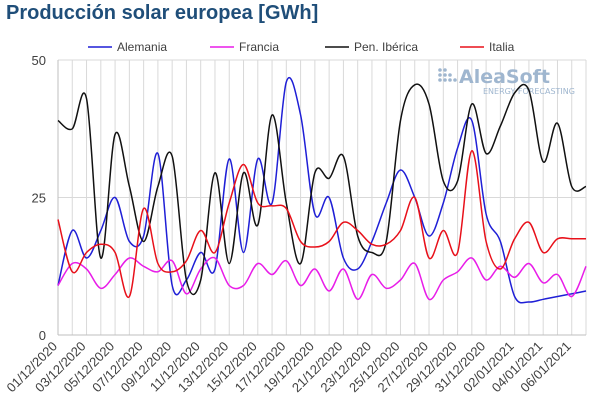 This screenshot has height=416, width=600. What do you see at coordinates (502, 47) in the screenshot?
I see `legend-label-italia: Italia` at bounding box center [502, 47].